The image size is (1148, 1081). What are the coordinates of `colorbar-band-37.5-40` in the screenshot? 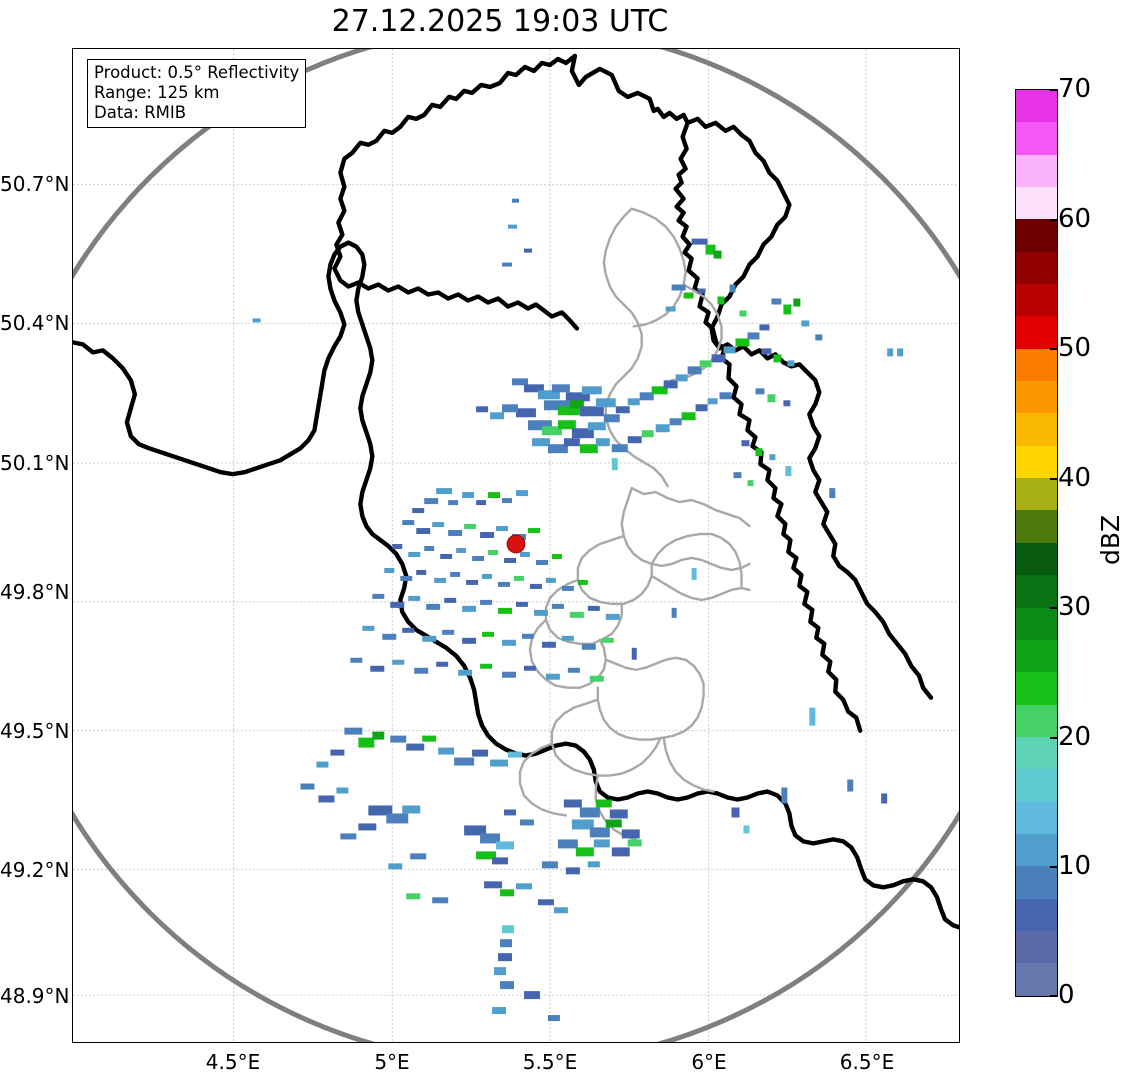 It's located at (1036, 494).